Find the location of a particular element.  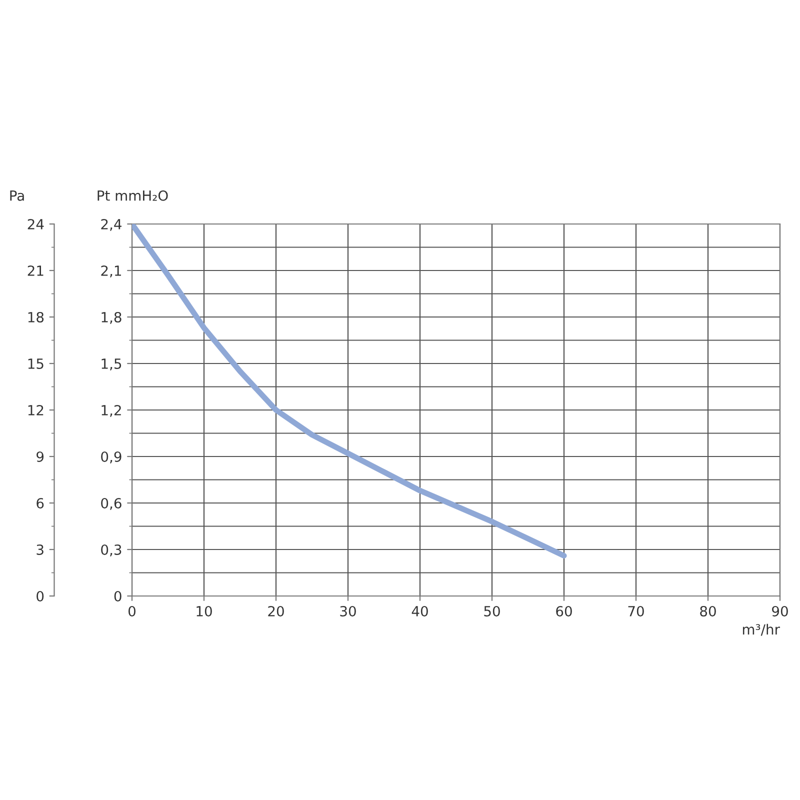

y-tick-label: 0,6 is located at coordinates (111, 504).